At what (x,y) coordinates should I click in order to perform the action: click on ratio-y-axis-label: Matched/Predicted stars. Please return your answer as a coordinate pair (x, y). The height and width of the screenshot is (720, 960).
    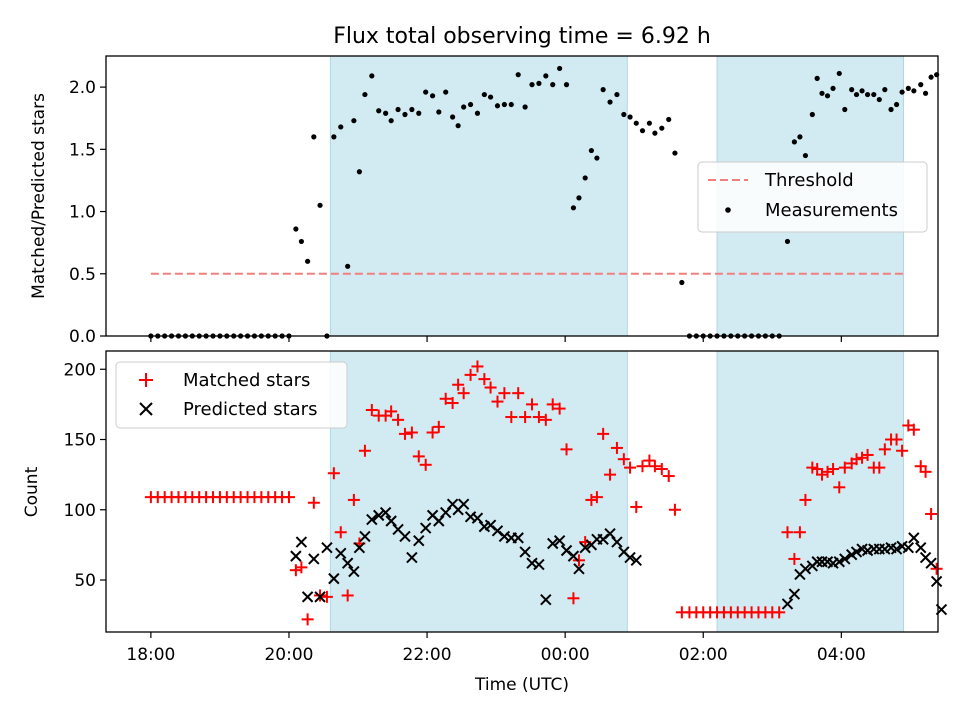
    Looking at the image, I should click on (39, 196).